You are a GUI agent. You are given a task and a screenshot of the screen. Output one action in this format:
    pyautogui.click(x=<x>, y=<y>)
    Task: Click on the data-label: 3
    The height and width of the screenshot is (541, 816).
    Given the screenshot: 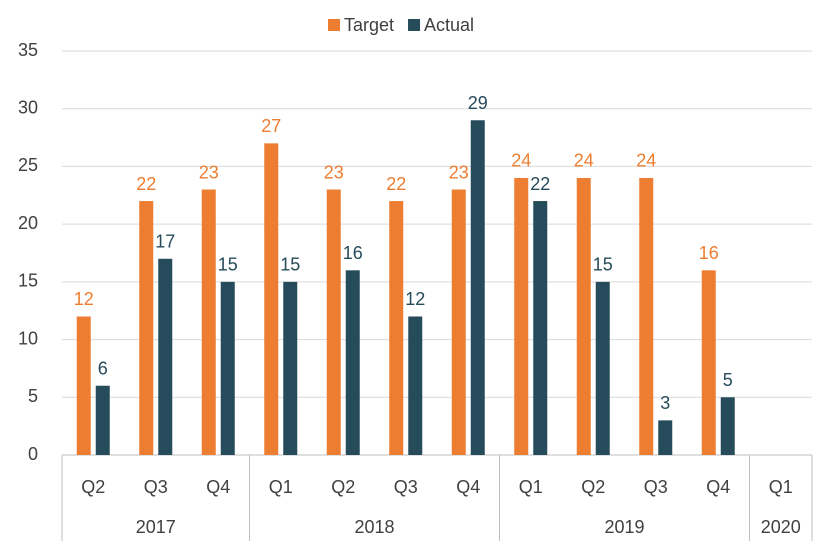 What is the action you would take?
    pyautogui.click(x=665, y=403)
    